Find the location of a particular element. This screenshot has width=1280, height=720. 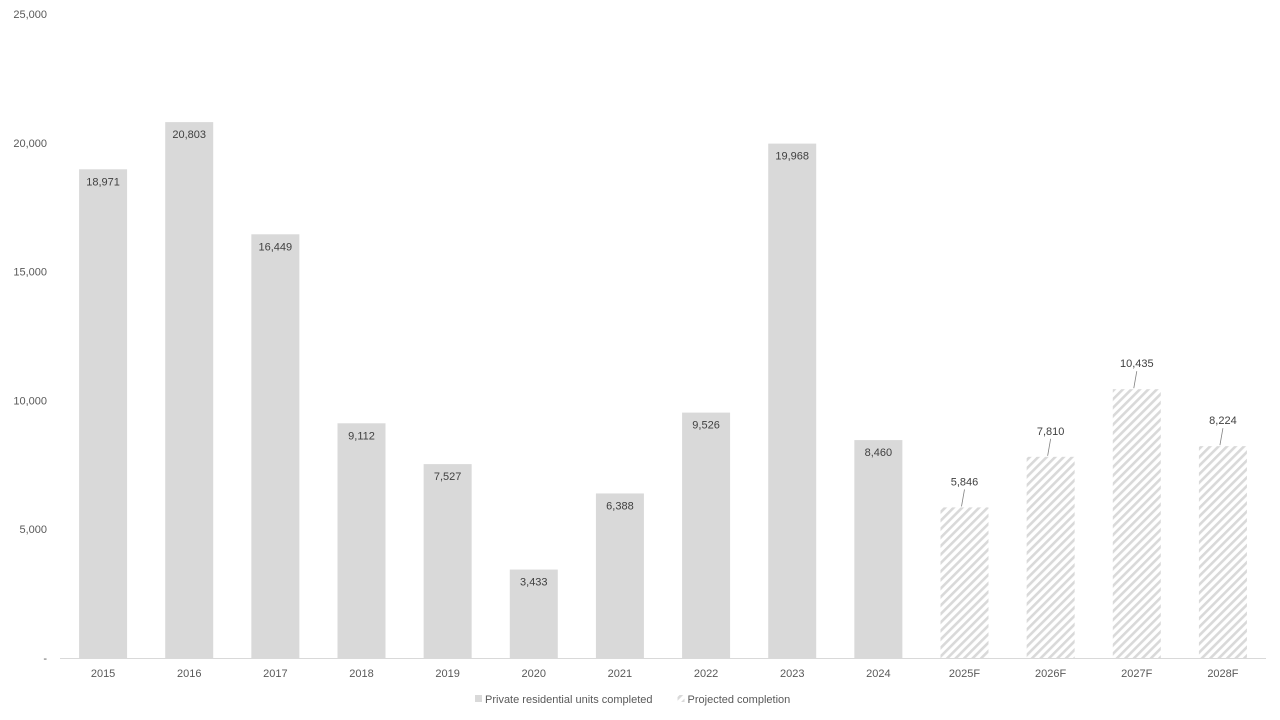

legend-label: Projected completion is located at coordinates (739, 700).